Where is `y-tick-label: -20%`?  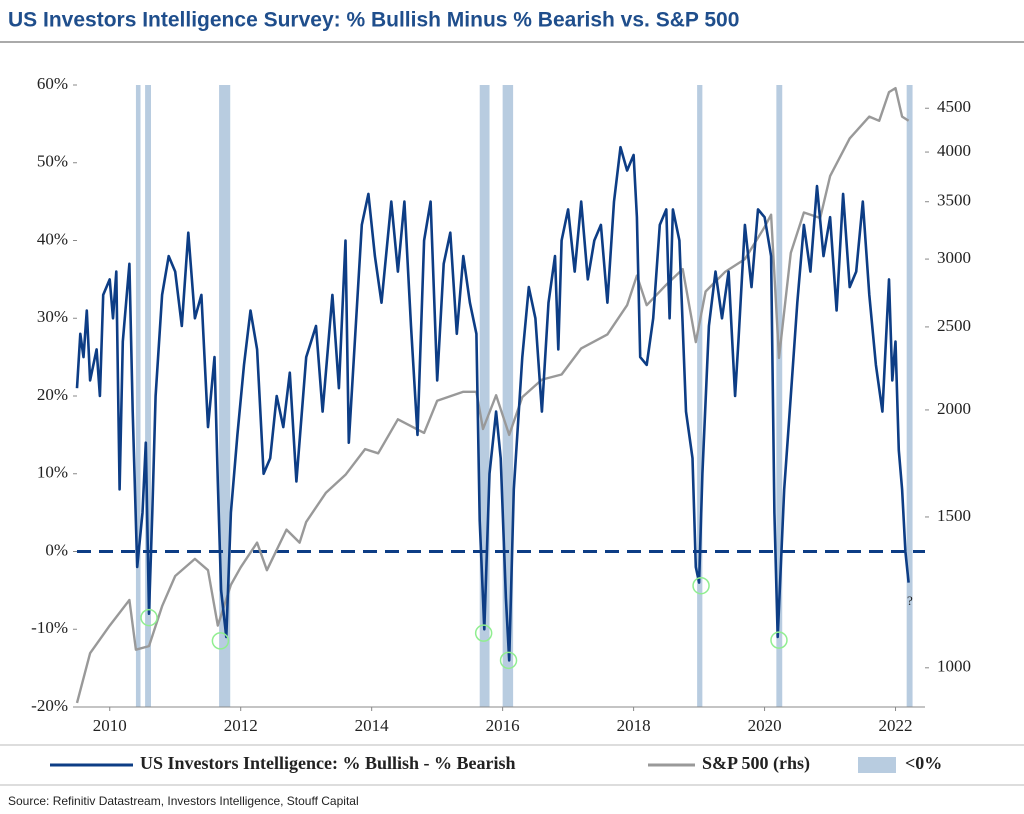
y-tick-label: -20% is located at coordinates (49, 705).